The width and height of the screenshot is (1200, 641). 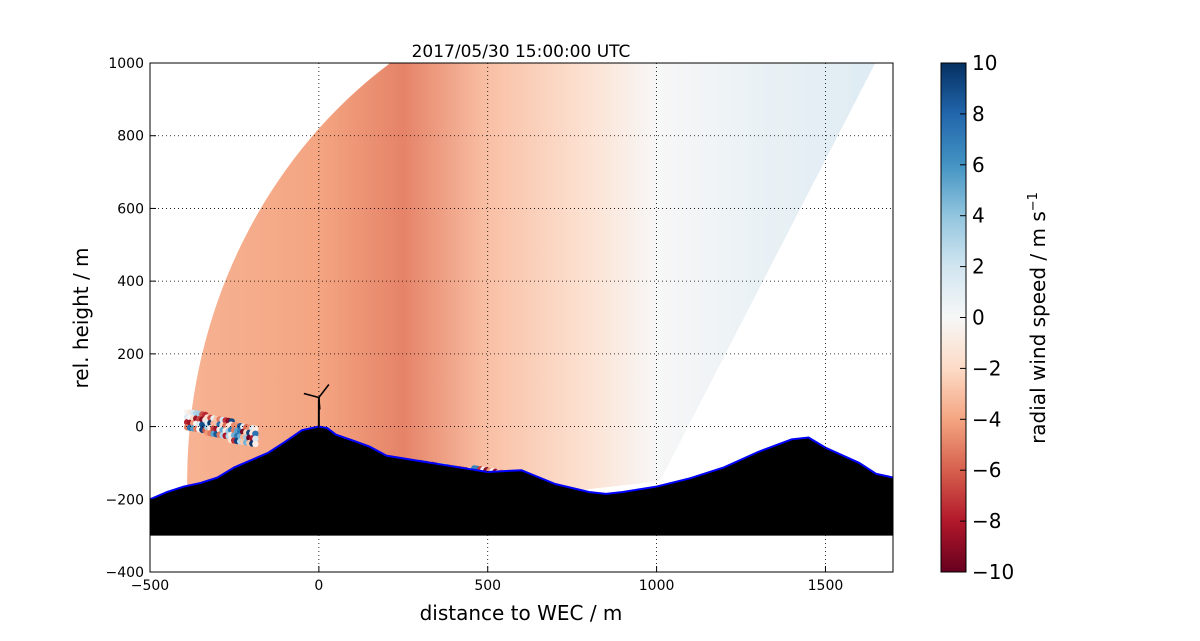 I want to click on terrain-fill, so click(x=521, y=481).